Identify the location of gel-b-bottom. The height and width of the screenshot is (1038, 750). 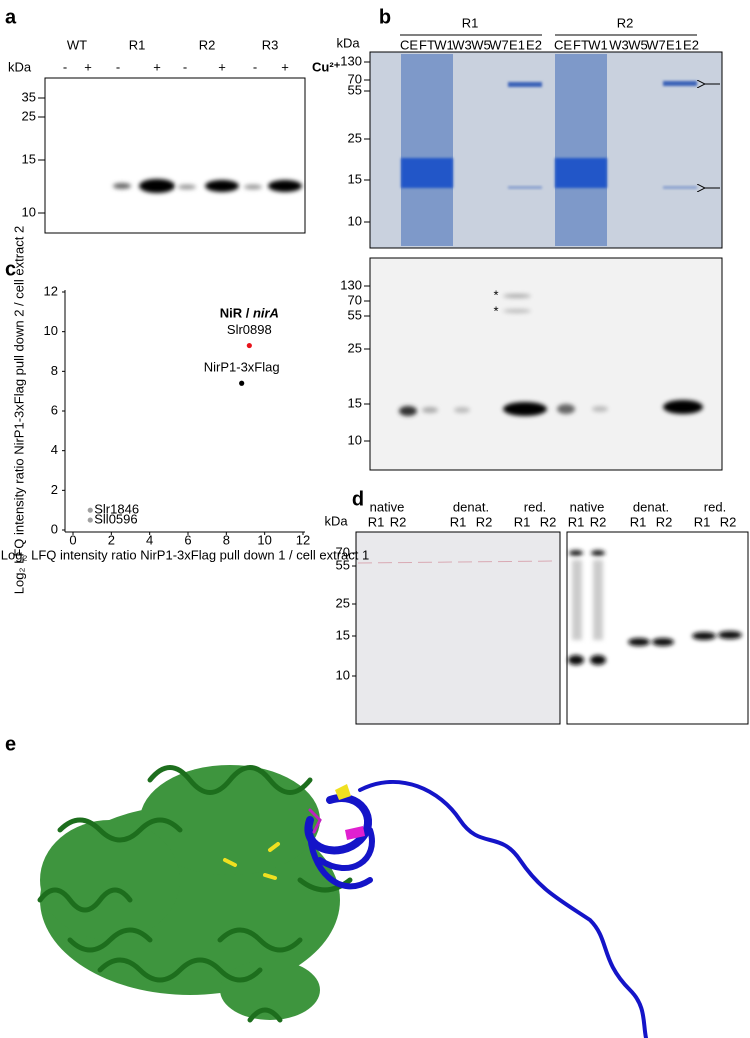
(546, 364).